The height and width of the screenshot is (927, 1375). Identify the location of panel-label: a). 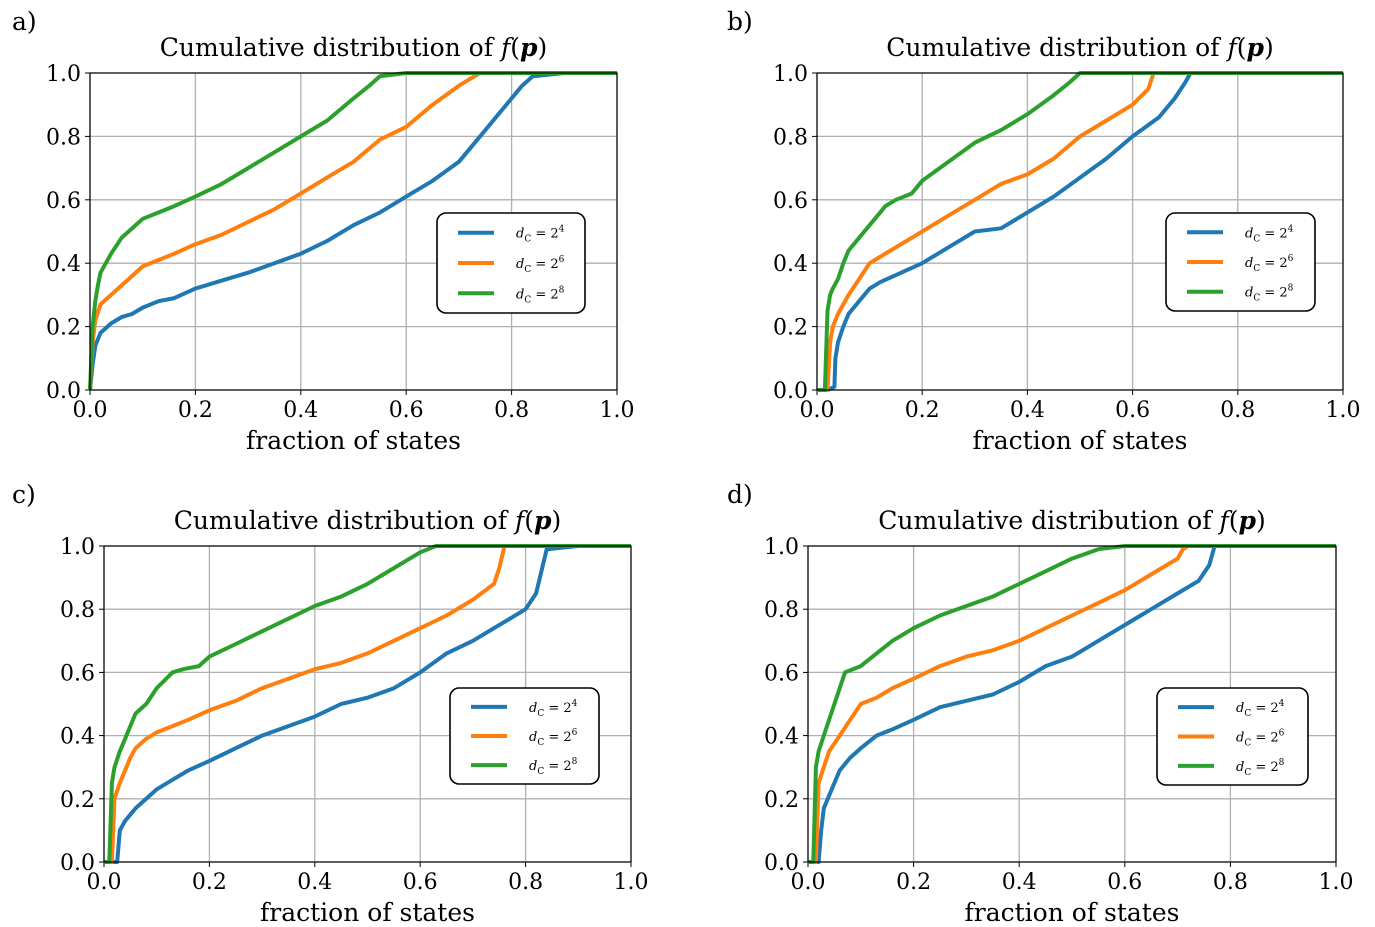
(24, 21).